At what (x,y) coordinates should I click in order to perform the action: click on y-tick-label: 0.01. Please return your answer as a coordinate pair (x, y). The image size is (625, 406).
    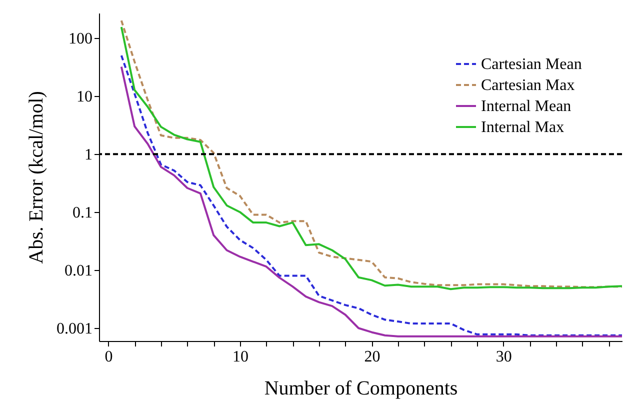
    Looking at the image, I should click on (78, 271).